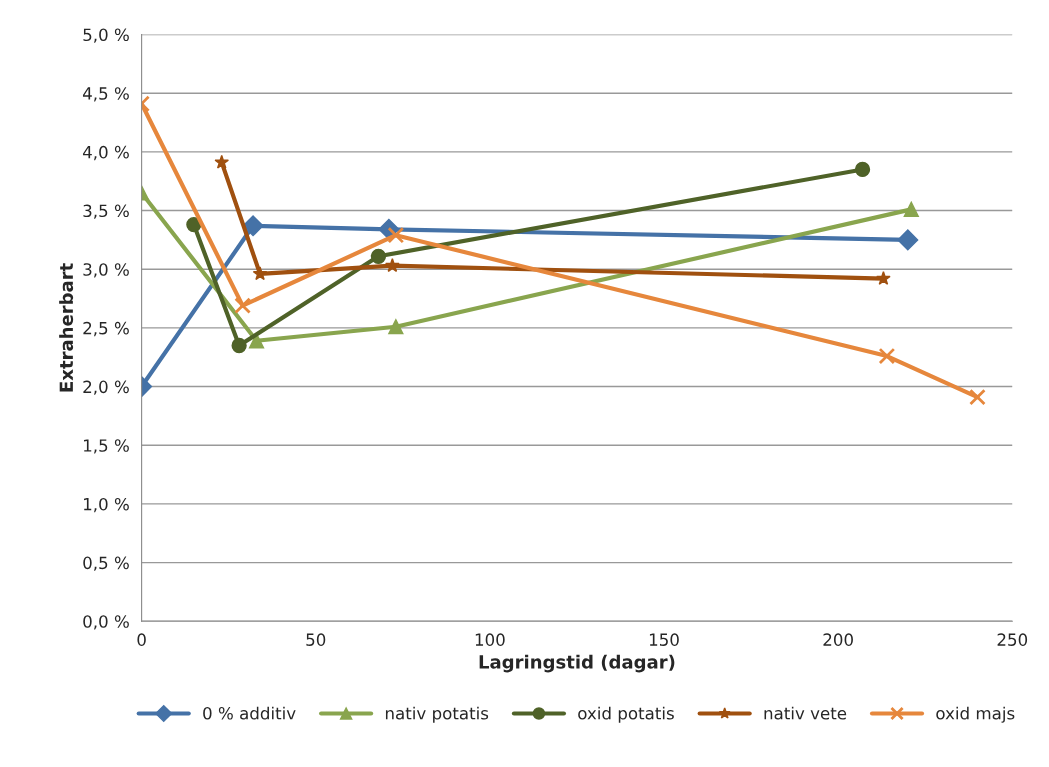 The width and height of the screenshot is (1049, 767). I want to click on y-tick-label: 2,5 %, so click(106, 329).